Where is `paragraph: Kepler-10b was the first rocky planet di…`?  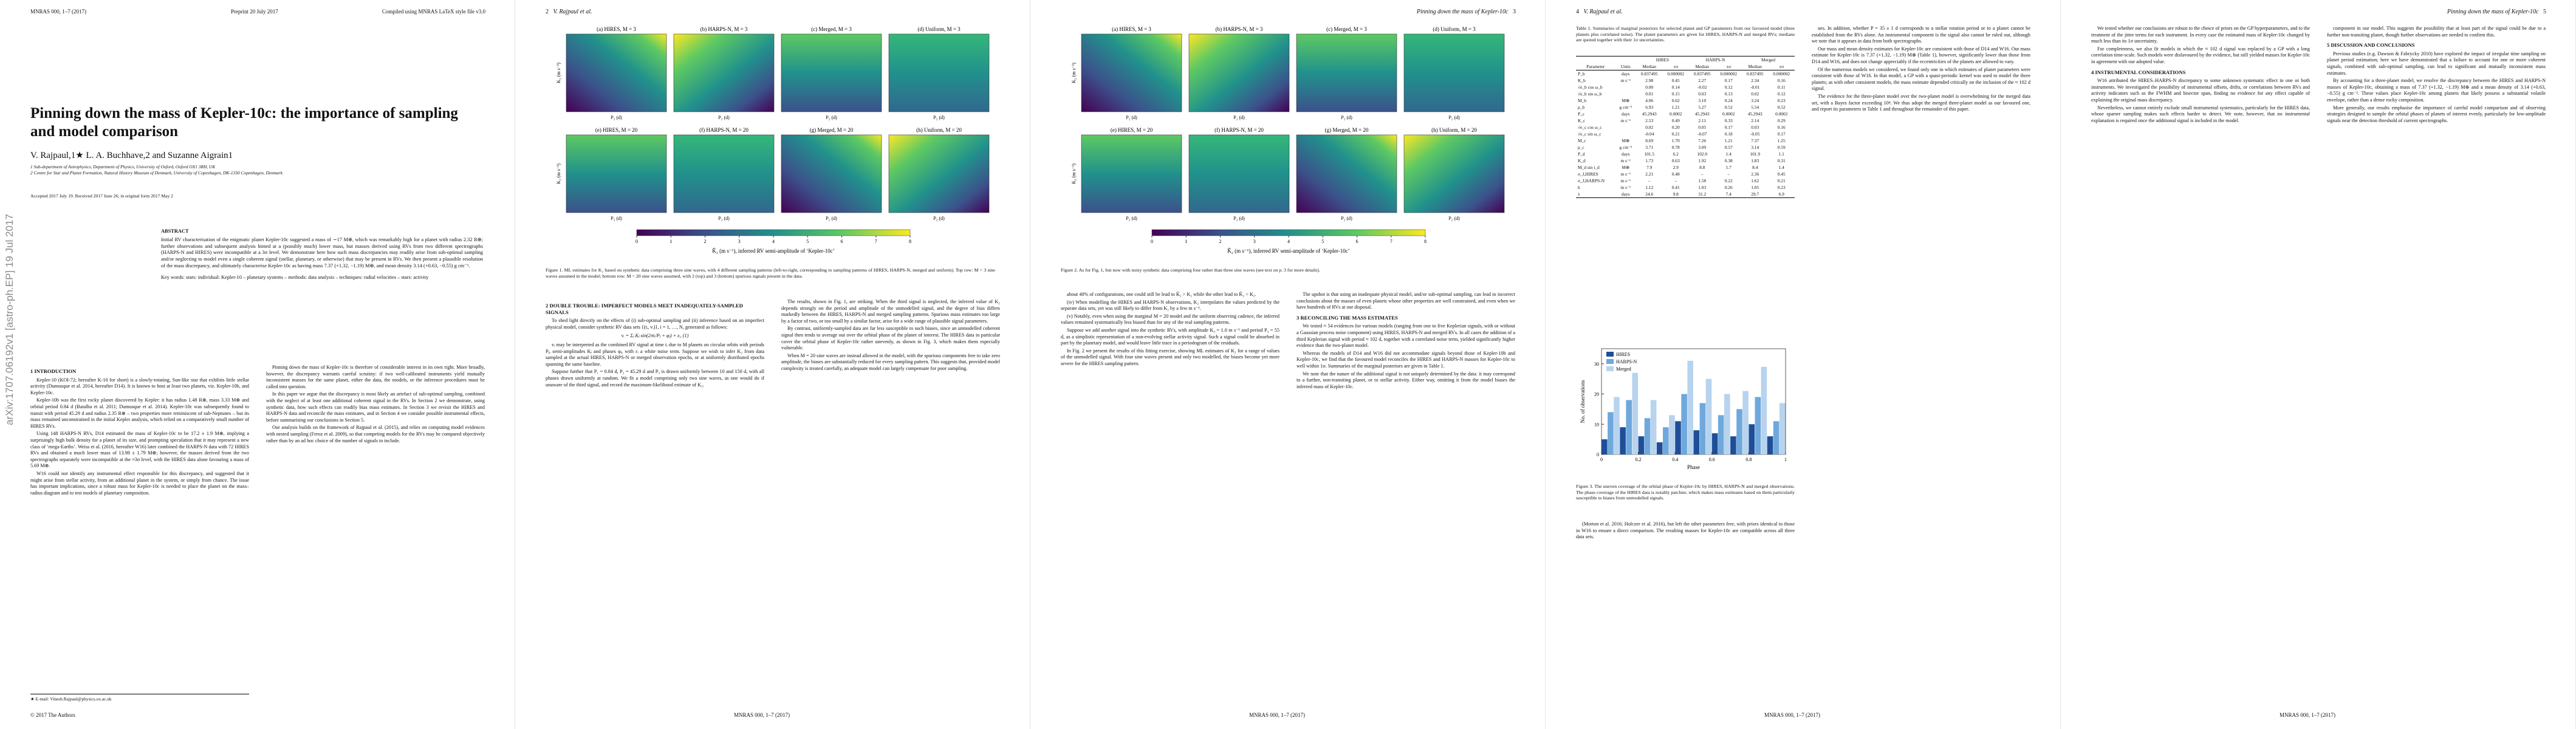 paragraph: Kepler-10b was the first rocky planet di… is located at coordinates (139, 413).